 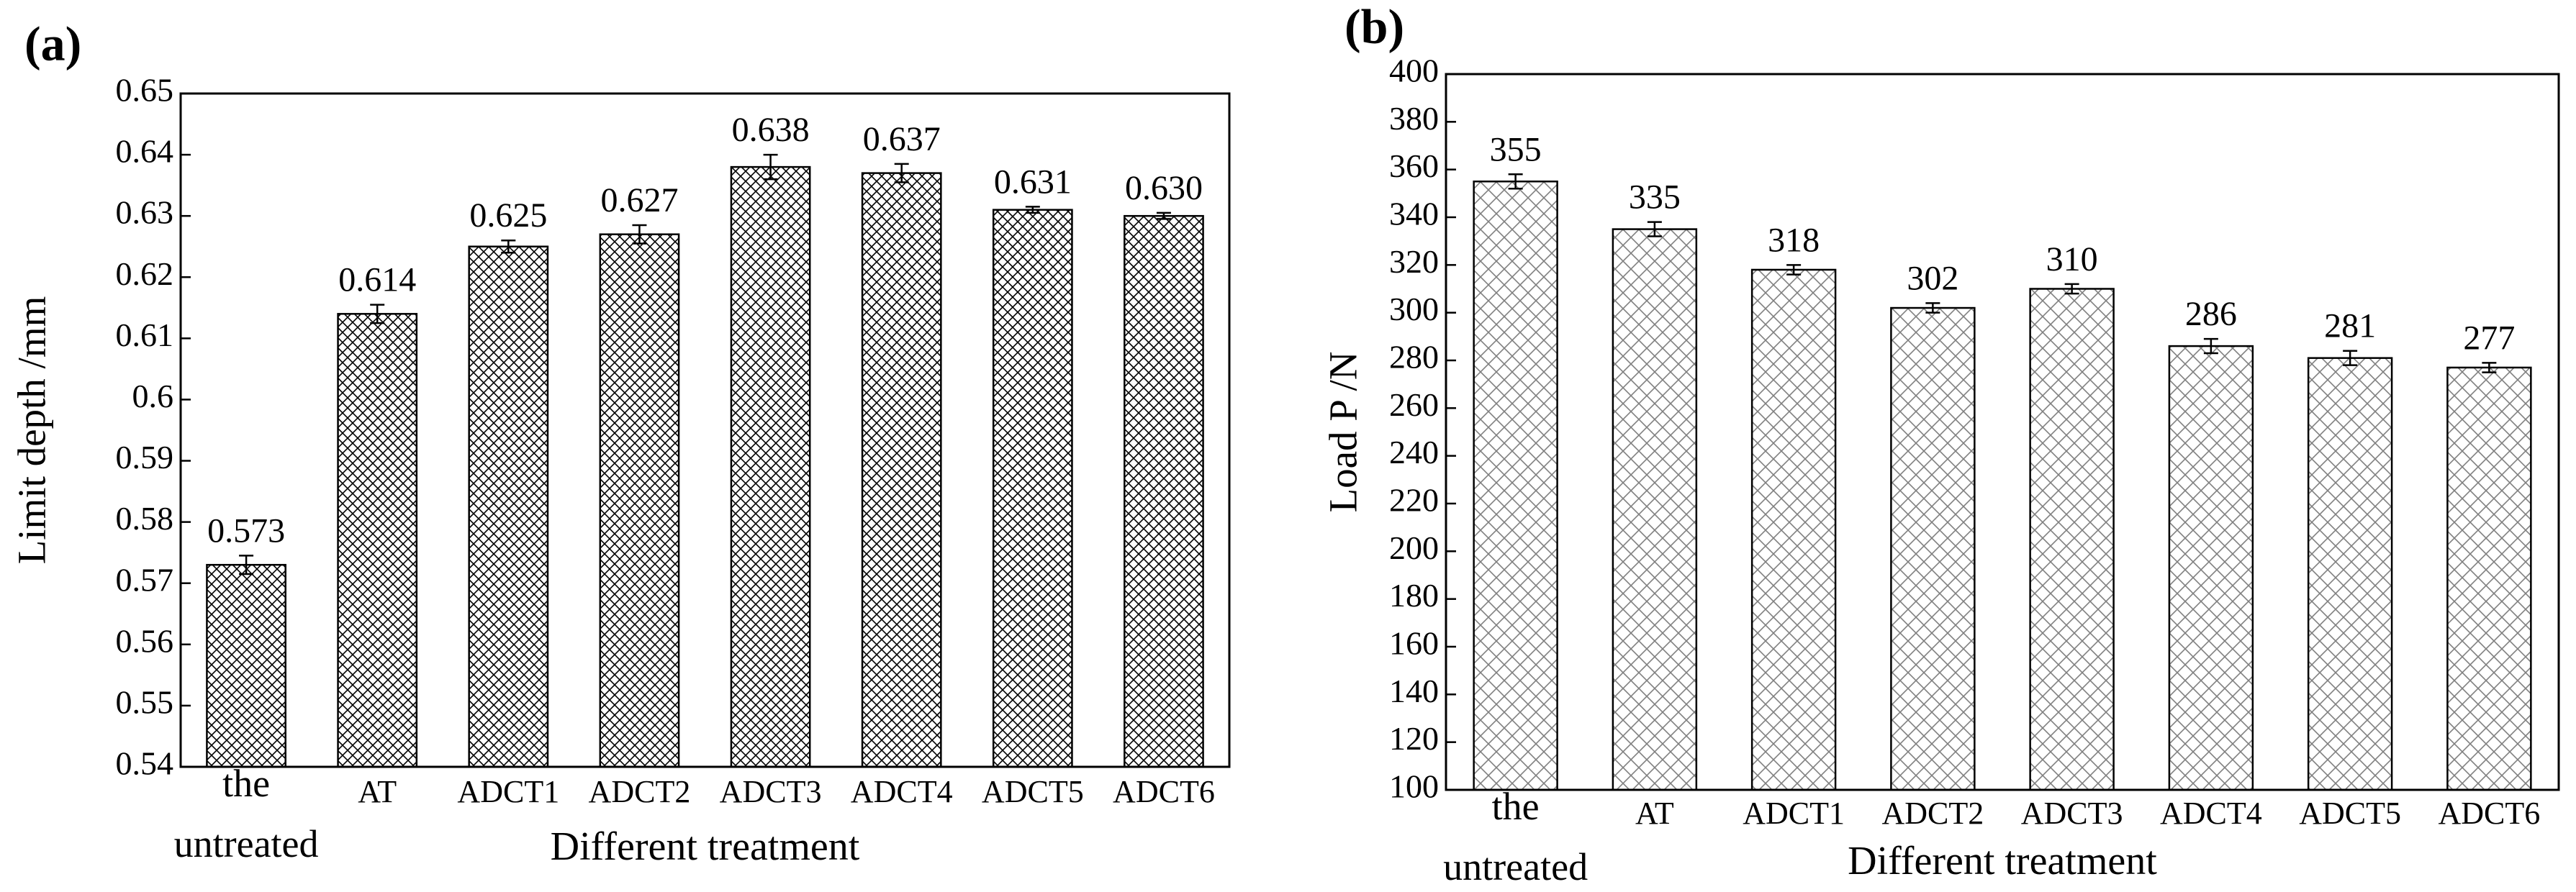 What do you see at coordinates (145, 335) in the screenshot?
I see `y-tick-label: 0.61` at bounding box center [145, 335].